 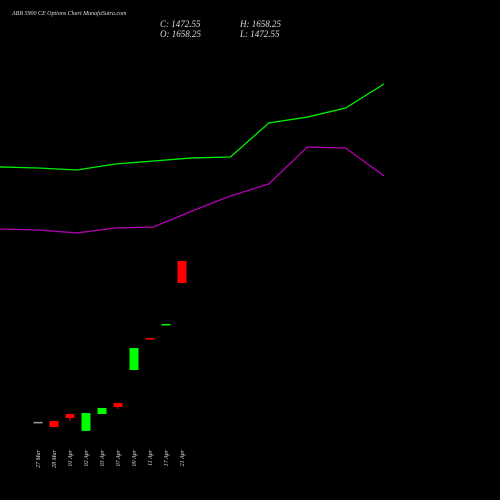 I want to click on x-tick-label: 17 Apr, so click(x=167, y=457).